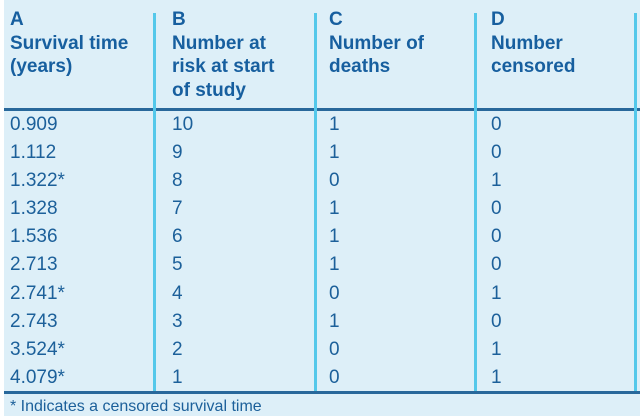  Describe the element at coordinates (322, 109) in the screenshot. I see `header-divider-rule` at that location.